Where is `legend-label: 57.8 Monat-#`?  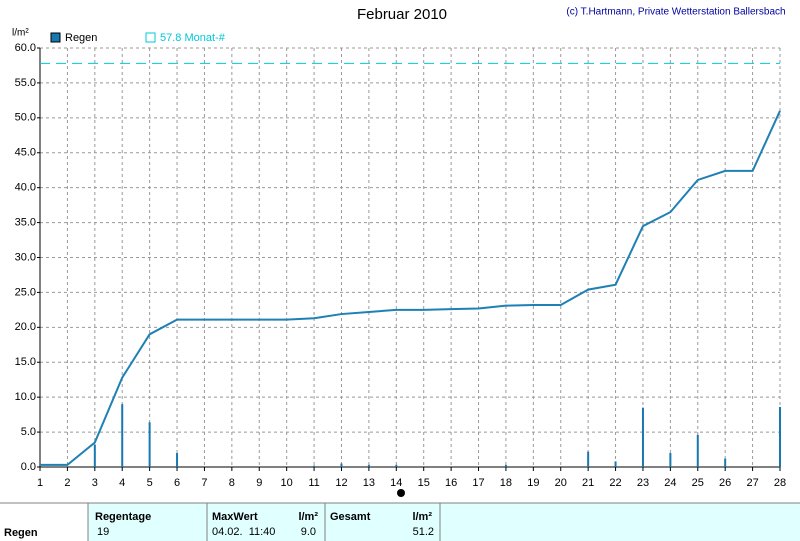
legend-label: 57.8 Monat-# is located at coordinates (193, 38).